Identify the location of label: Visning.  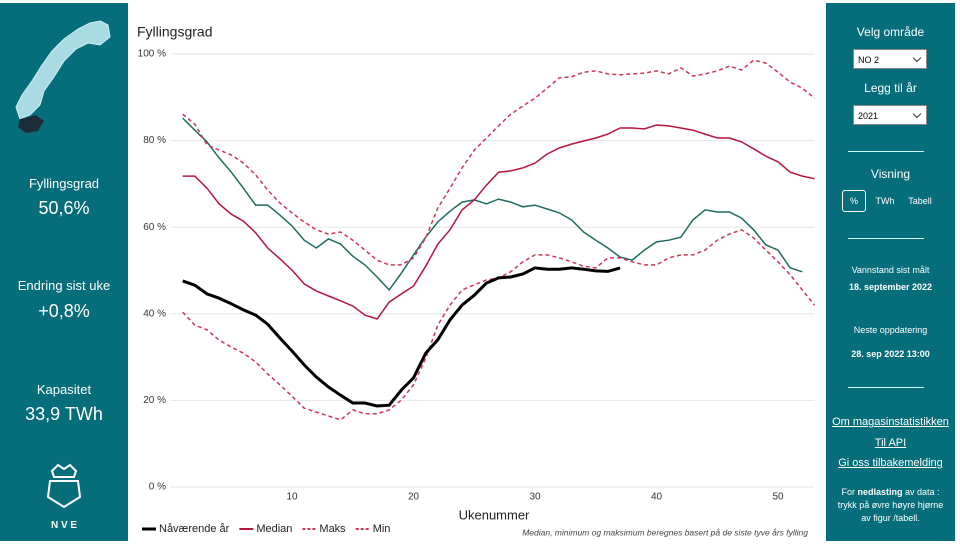
(890, 174).